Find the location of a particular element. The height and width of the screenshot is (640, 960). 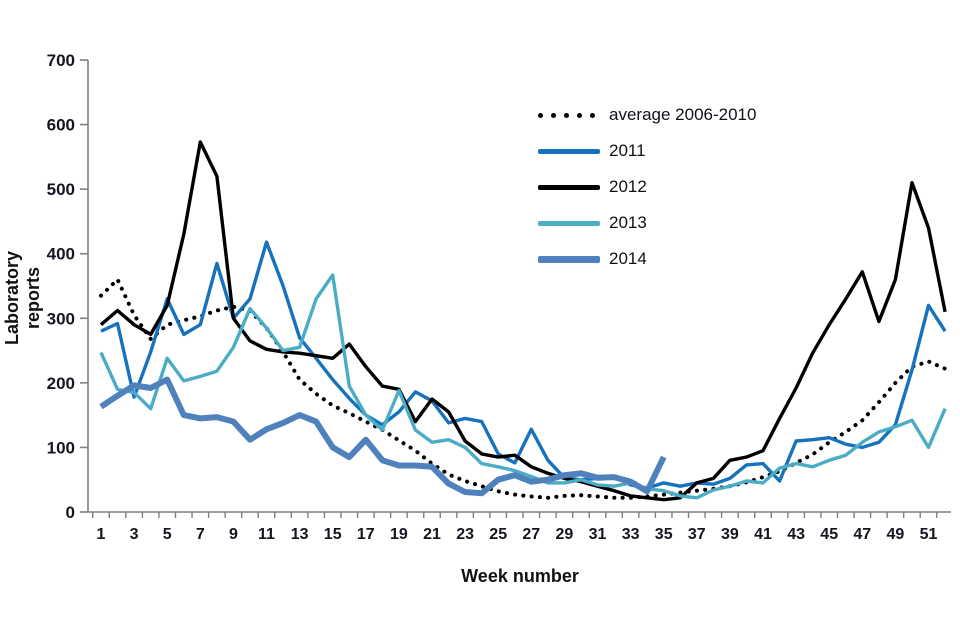

legend: average 2006-2010 2011 2012 2013 2014 is located at coordinates (647, 187).